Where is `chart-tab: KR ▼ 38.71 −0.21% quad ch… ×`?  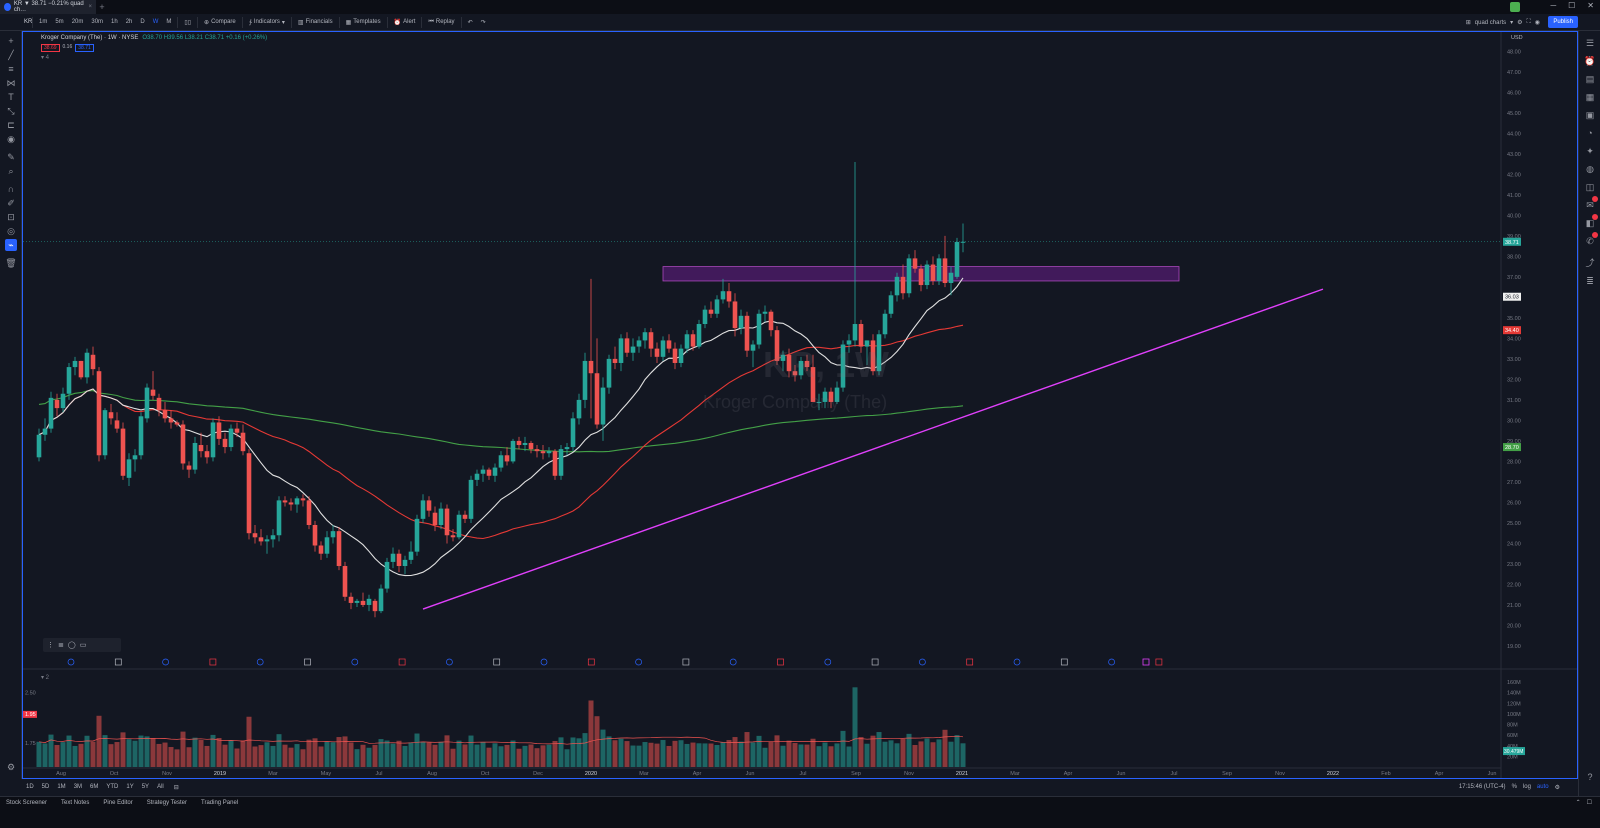 chart-tab: KR ▼ 38.71 −0.21% quad ch… × is located at coordinates (48, 7).